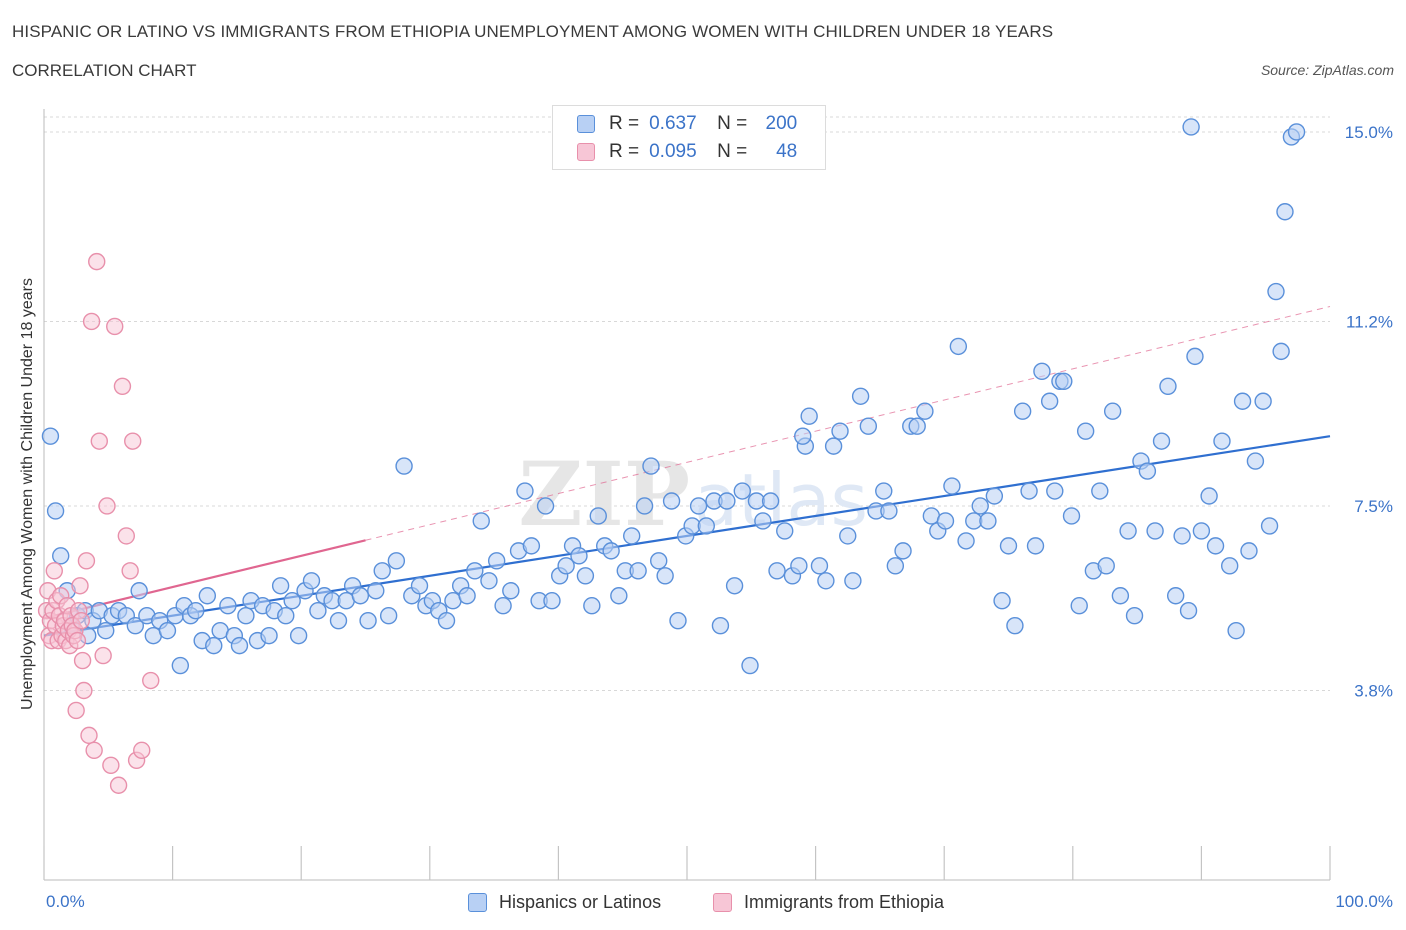  I want to click on n-value: 48, so click(787, 151).